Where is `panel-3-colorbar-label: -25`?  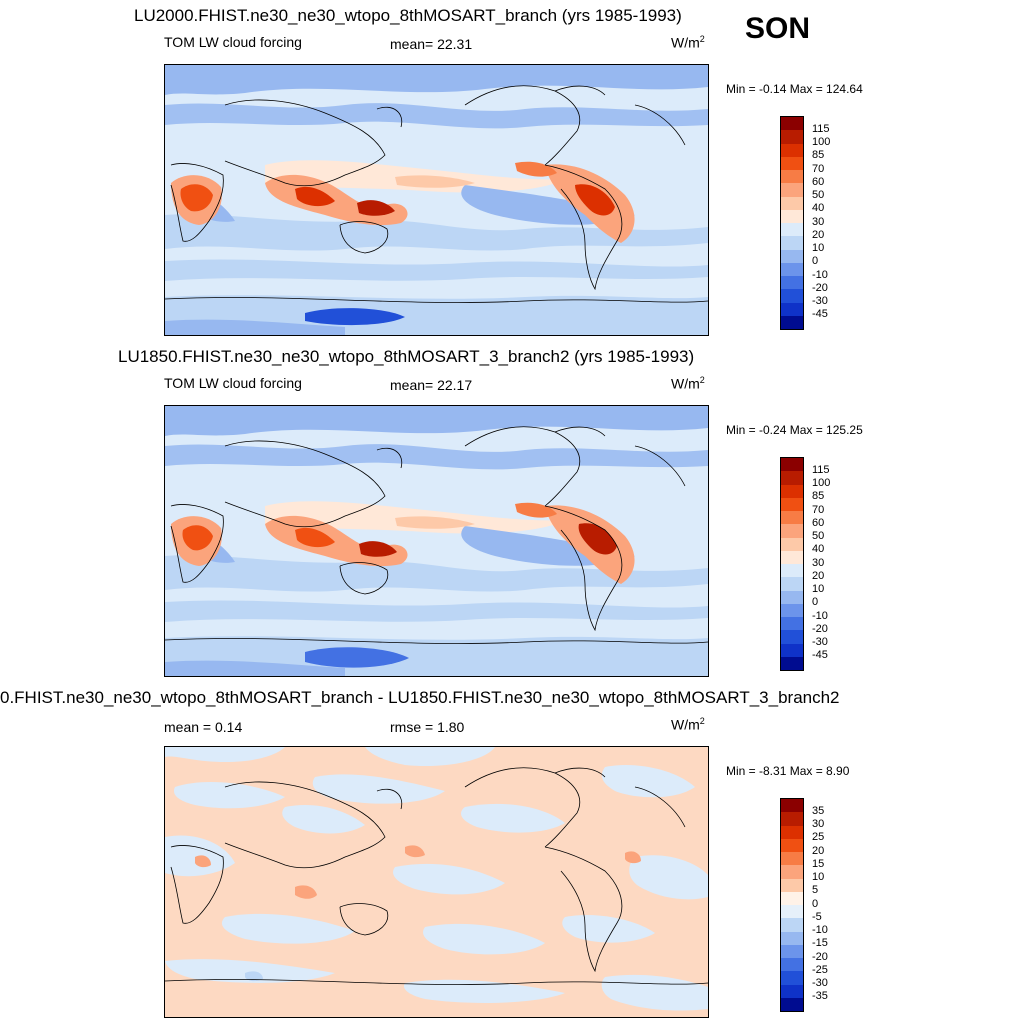 panel-3-colorbar-label: -25 is located at coordinates (820, 969).